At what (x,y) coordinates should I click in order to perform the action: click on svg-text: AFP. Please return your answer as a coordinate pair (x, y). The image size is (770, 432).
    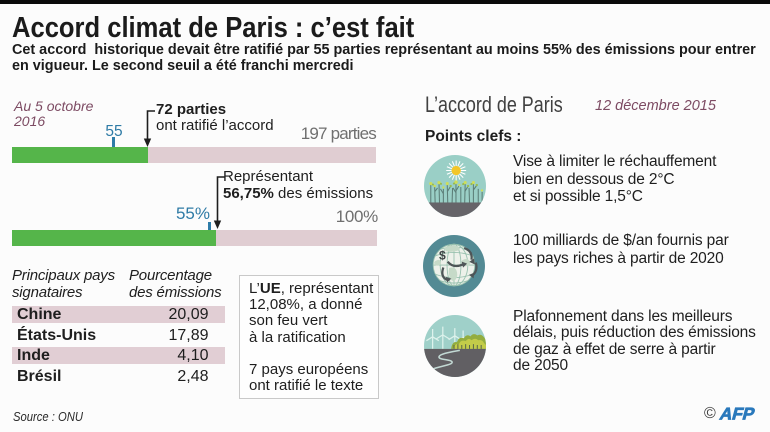
    Looking at the image, I should click on (737, 413).